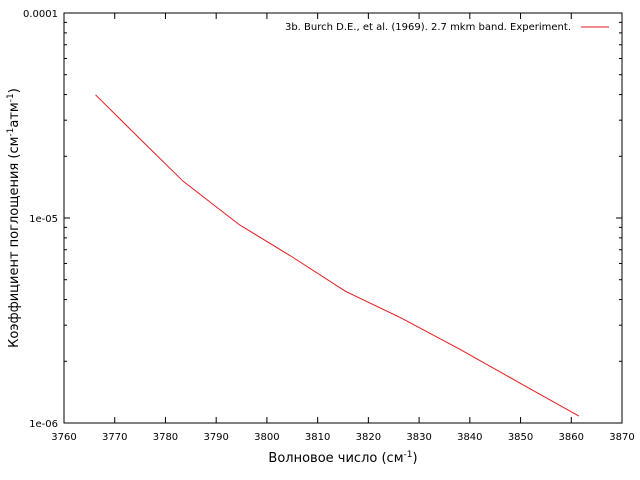 This screenshot has height=480, width=640. What do you see at coordinates (520, 437) in the screenshot?
I see `x-tick-label: 3850` at bounding box center [520, 437].